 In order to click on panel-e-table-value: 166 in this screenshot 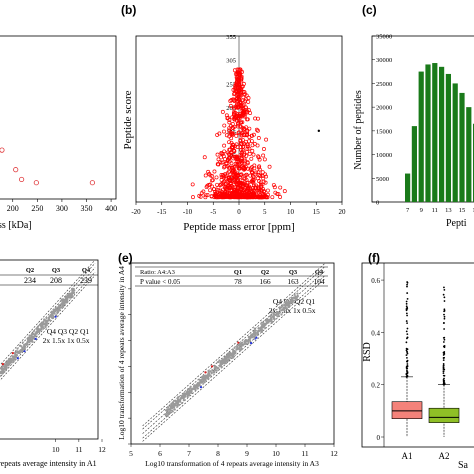, I will do `click(265, 281)`.